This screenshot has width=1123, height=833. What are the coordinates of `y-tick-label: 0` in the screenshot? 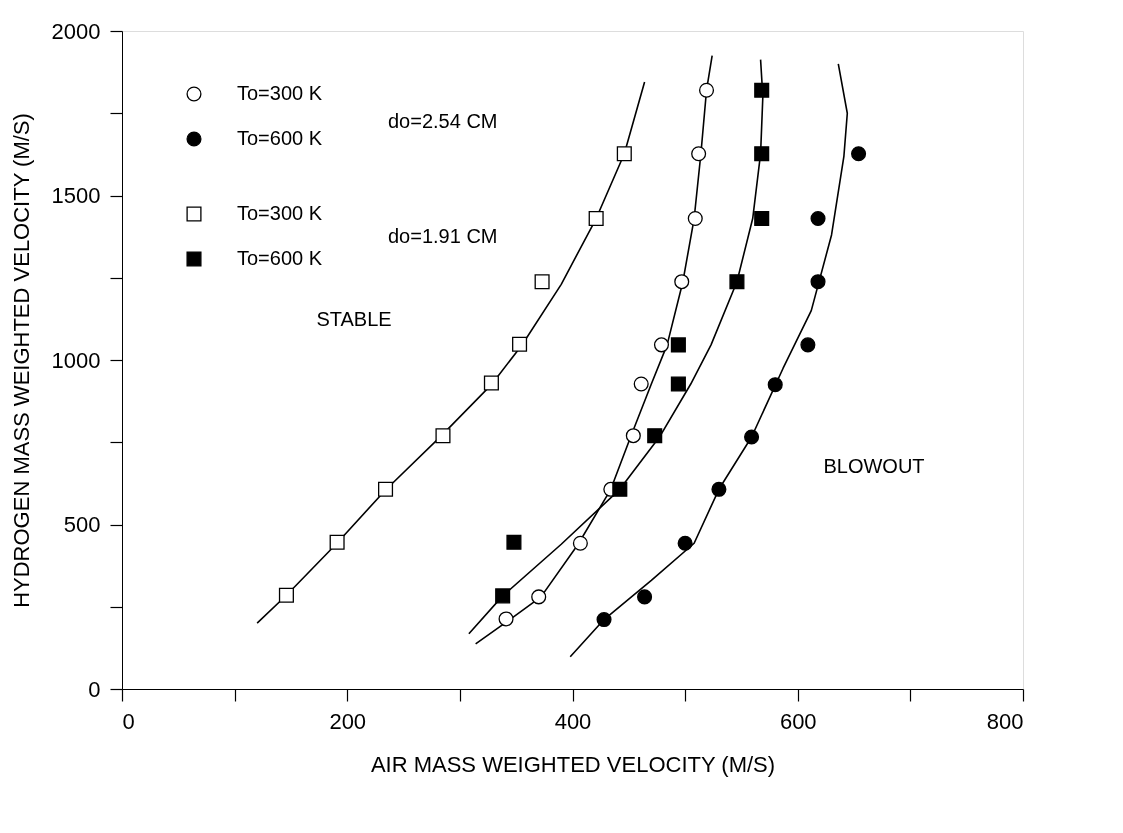 It's located at (94, 689).